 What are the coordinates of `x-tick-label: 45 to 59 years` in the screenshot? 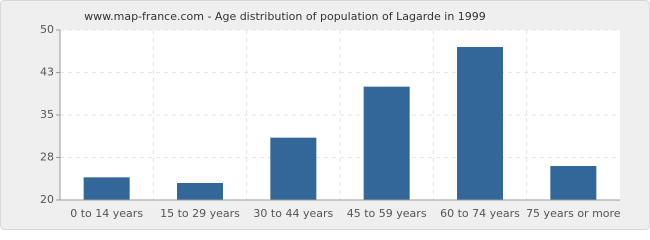 It's located at (387, 213).